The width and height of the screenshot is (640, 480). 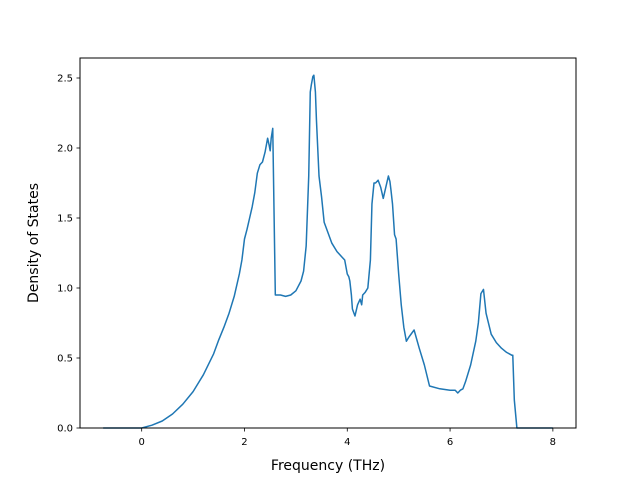 I want to click on y-tick-label: 1.5, so click(x=65, y=219).